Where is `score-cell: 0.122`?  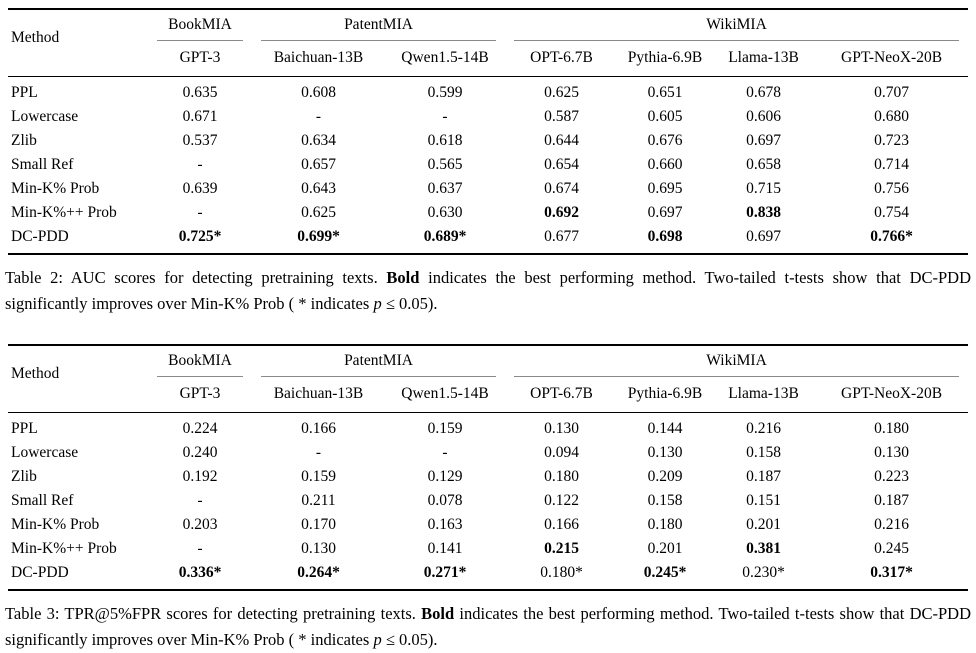 score-cell: 0.122 is located at coordinates (561, 500).